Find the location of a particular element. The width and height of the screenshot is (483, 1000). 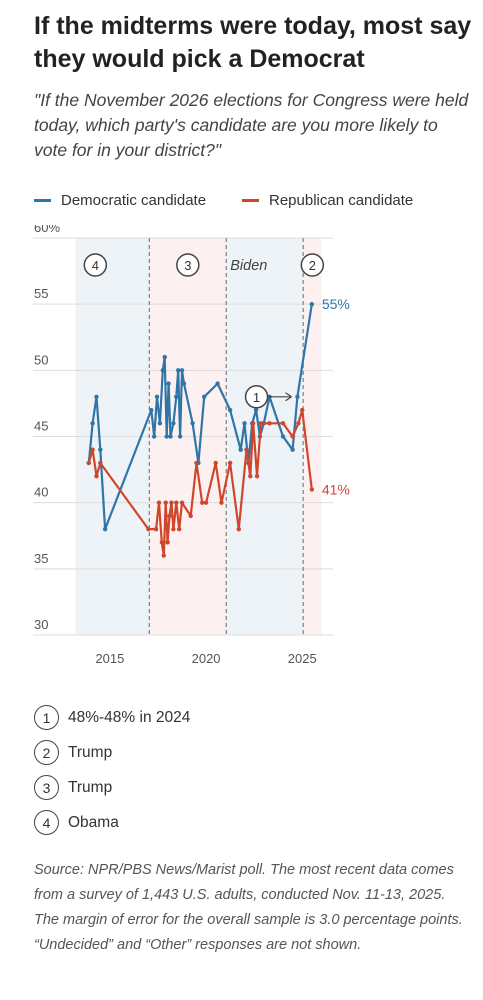

legend-item-democratic: Democratic candidate is located at coordinates (120, 200).